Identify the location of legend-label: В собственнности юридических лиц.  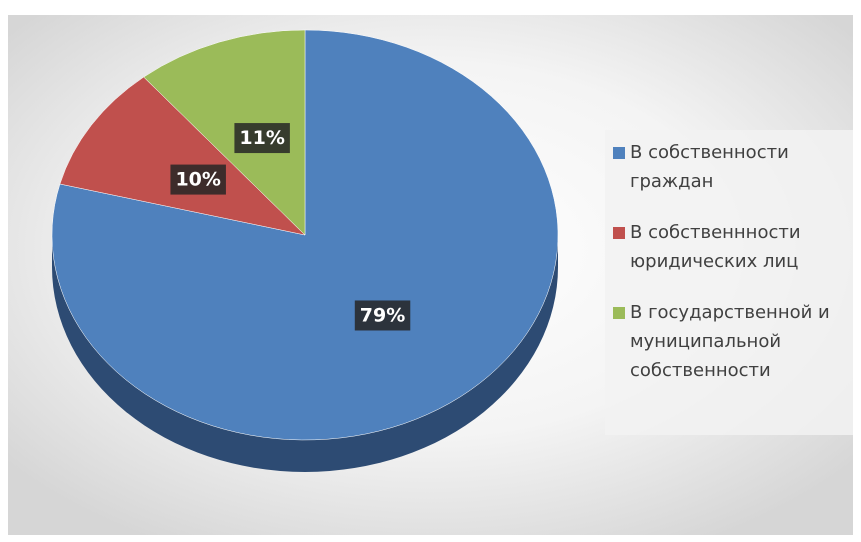
(715, 247).